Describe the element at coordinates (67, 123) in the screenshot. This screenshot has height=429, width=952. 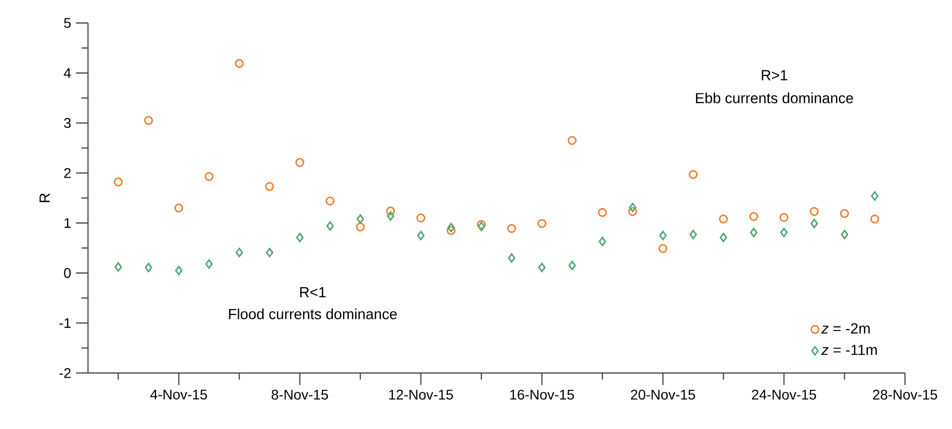
I see `y-tick-label: 3` at that location.